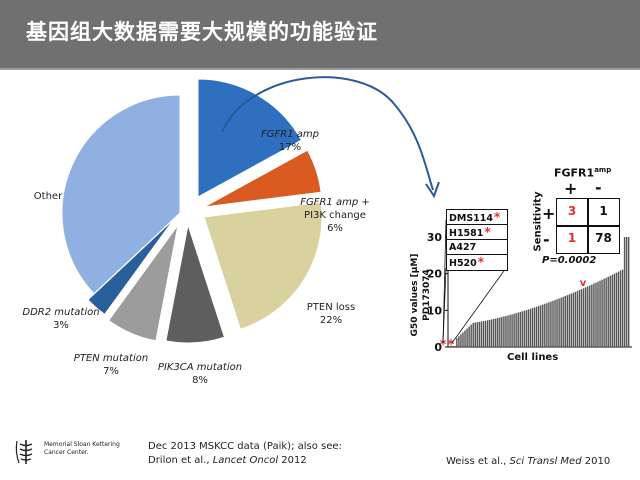 This screenshot has width=640, height=480. I want to click on pie-label-ddr2: DDR2 mutation 3%, so click(61, 319).